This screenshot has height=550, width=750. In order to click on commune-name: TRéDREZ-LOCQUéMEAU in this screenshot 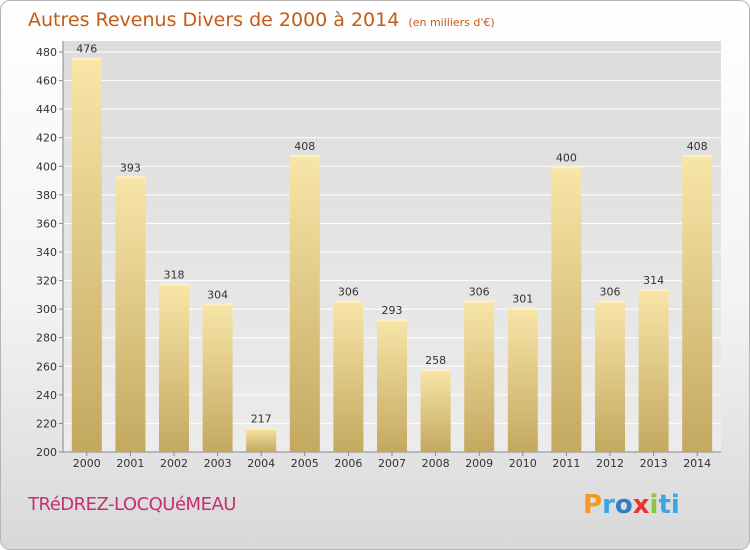, I will do `click(132, 504)`.